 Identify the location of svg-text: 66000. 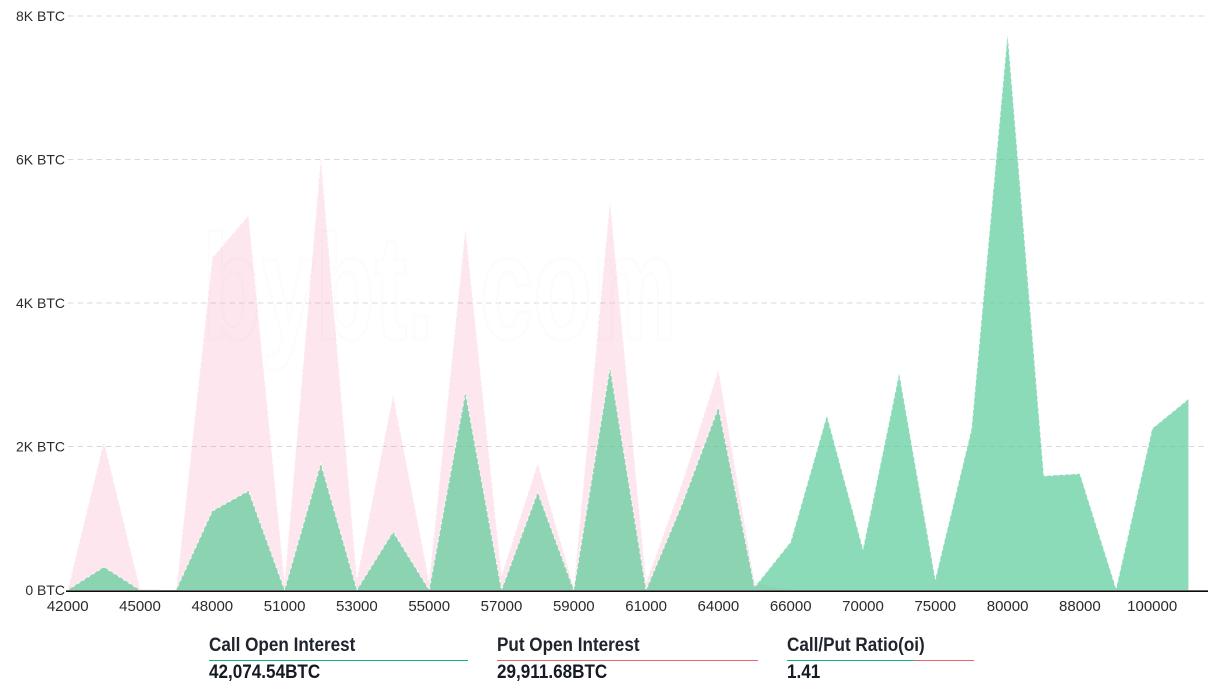
(791, 606).